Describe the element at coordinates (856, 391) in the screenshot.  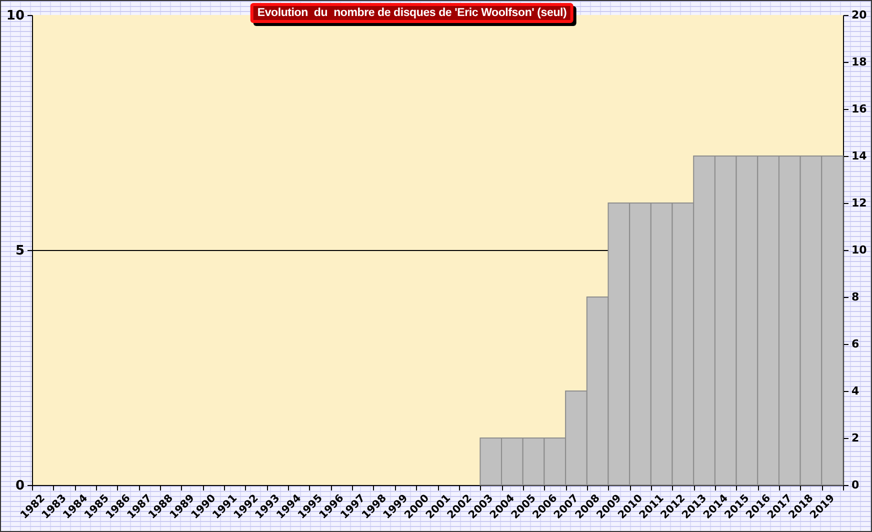
I see `y2-tick-label: 4` at that location.